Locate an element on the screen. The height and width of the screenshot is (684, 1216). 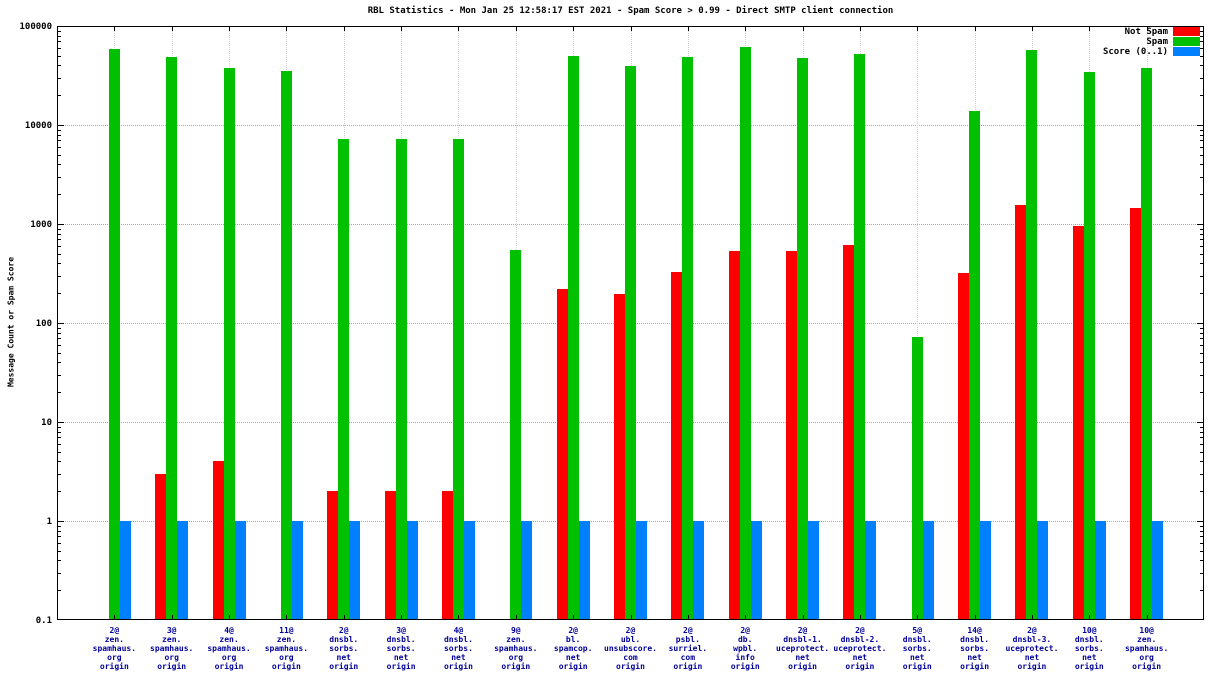
x-category-label: 2@ dnsbl-3. uceprotect. net origin is located at coordinates (1032, 648).